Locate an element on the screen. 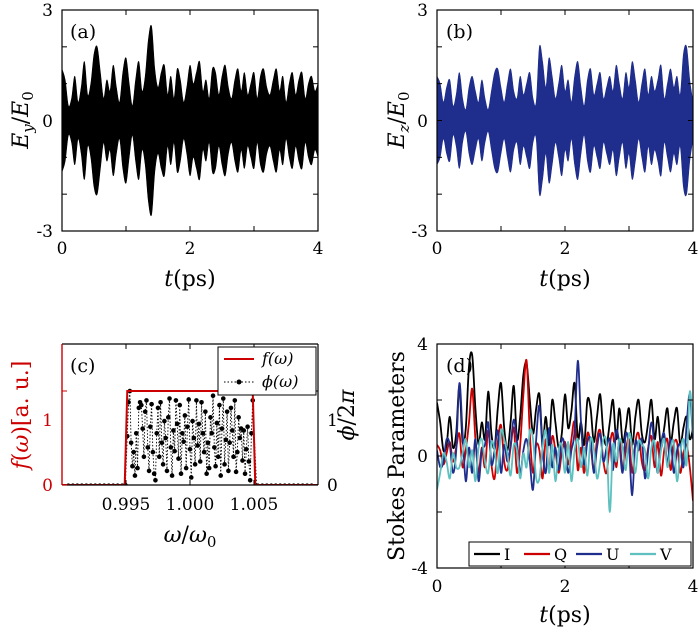 This screenshot has width=700, height=641. xlabel-d: t(ps) is located at coordinates (564, 615).